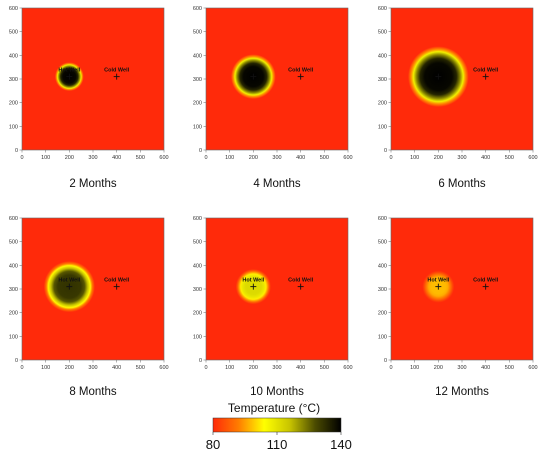  I want to click on colorbar-tick-label: 110, so click(277, 444).